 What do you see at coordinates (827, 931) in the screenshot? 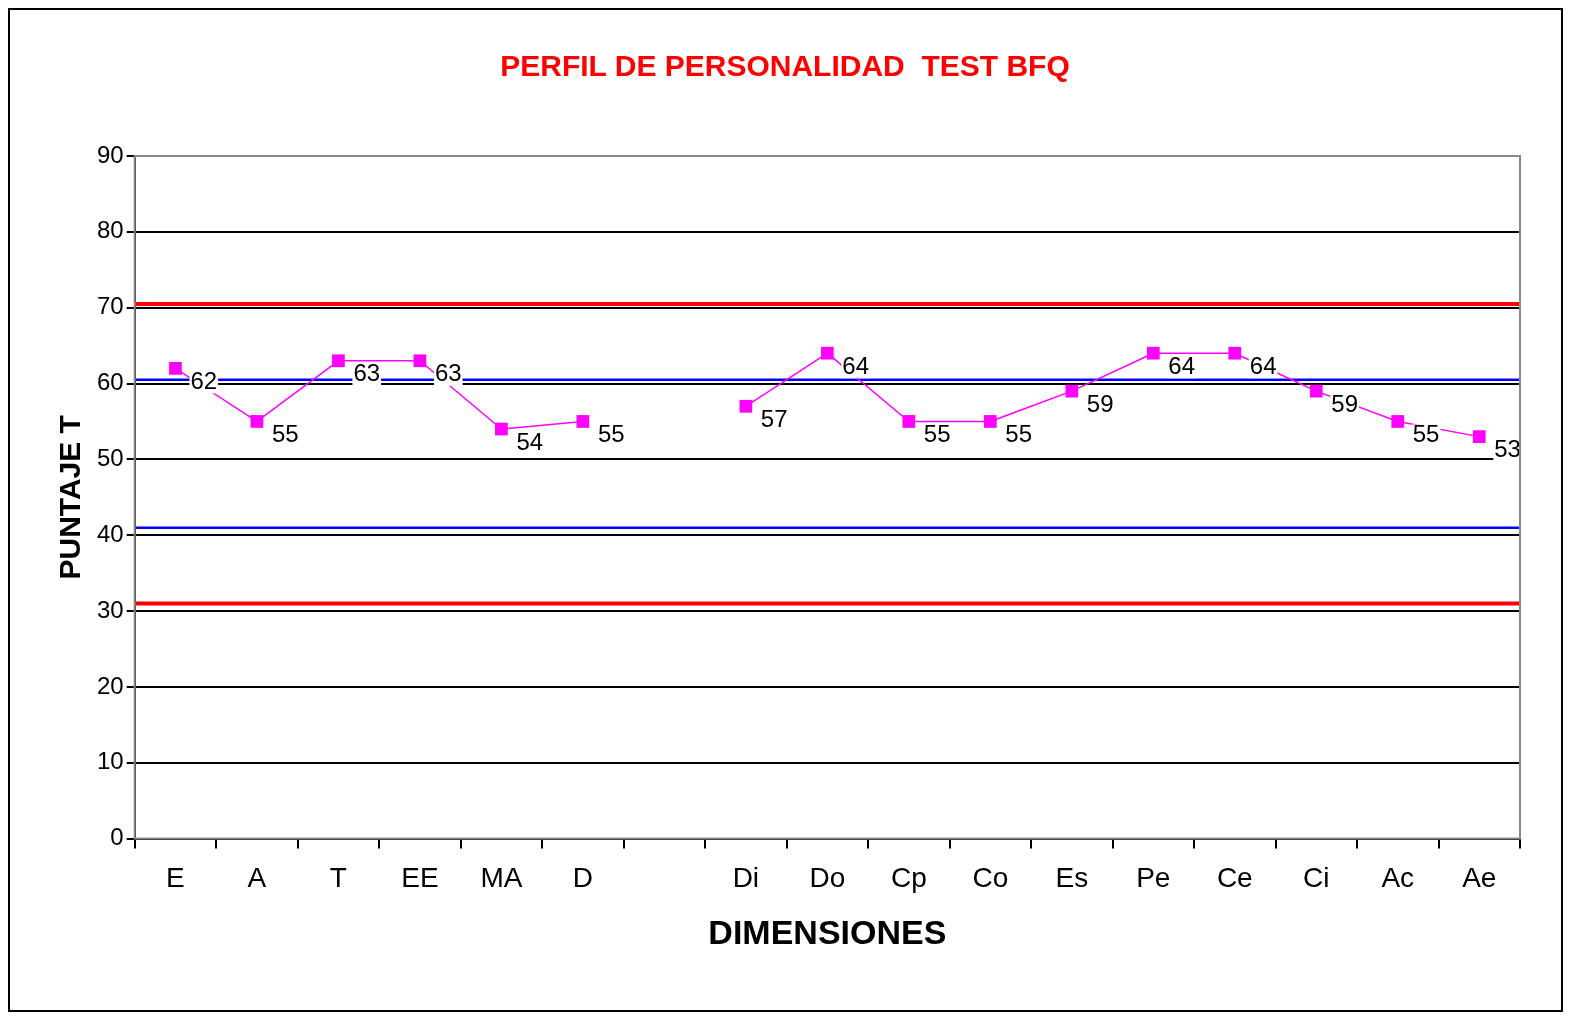
I see `x-axis-title: DIMENSIONES` at bounding box center [827, 931].